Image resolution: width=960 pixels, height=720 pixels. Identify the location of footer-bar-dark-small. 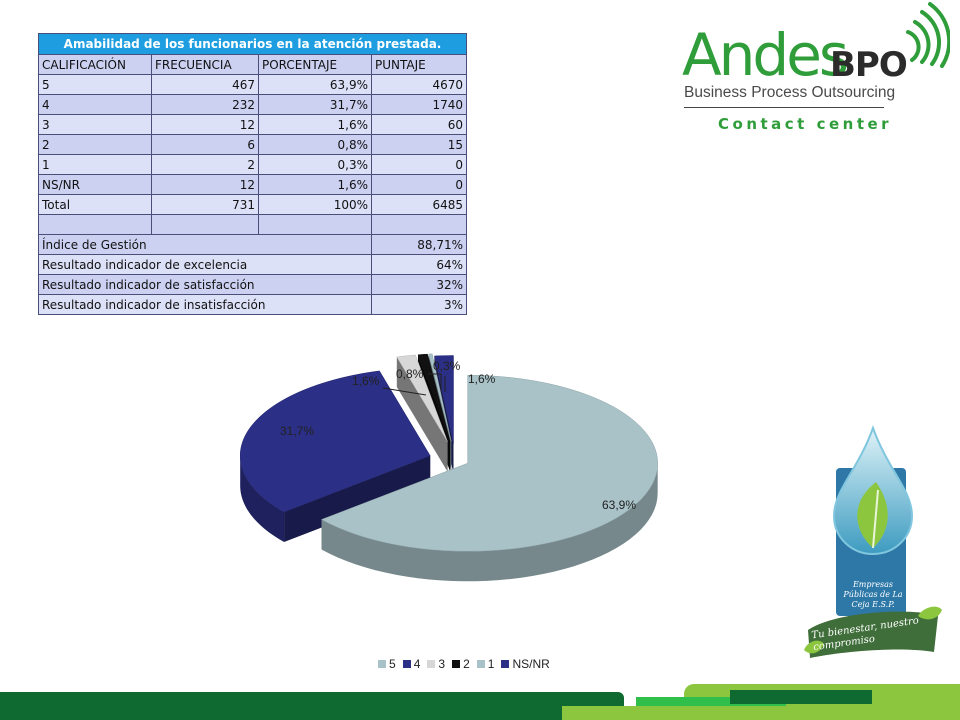
(801, 697).